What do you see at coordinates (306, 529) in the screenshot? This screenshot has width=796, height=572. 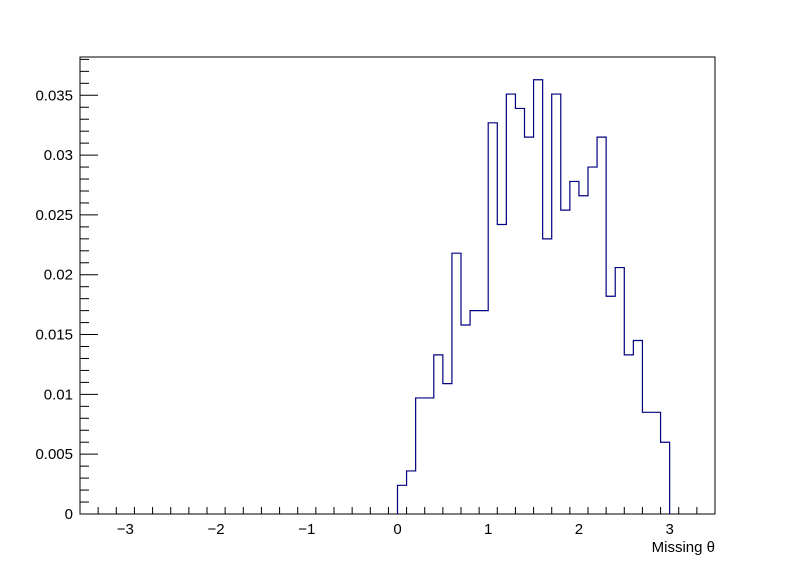 I see `x-tick-label: −1` at bounding box center [306, 529].